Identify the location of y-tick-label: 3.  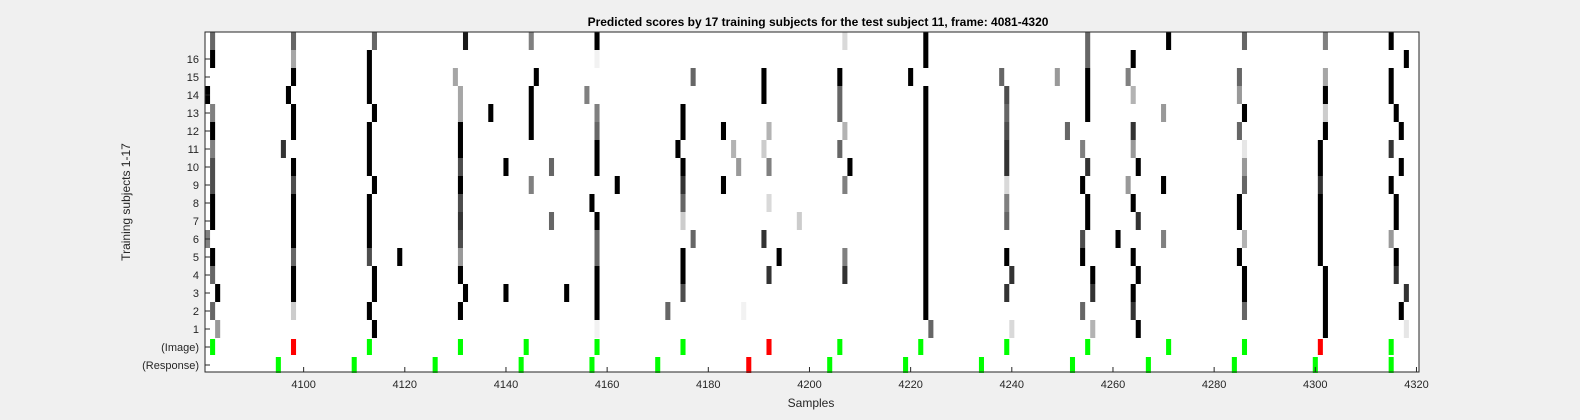
(196, 294).